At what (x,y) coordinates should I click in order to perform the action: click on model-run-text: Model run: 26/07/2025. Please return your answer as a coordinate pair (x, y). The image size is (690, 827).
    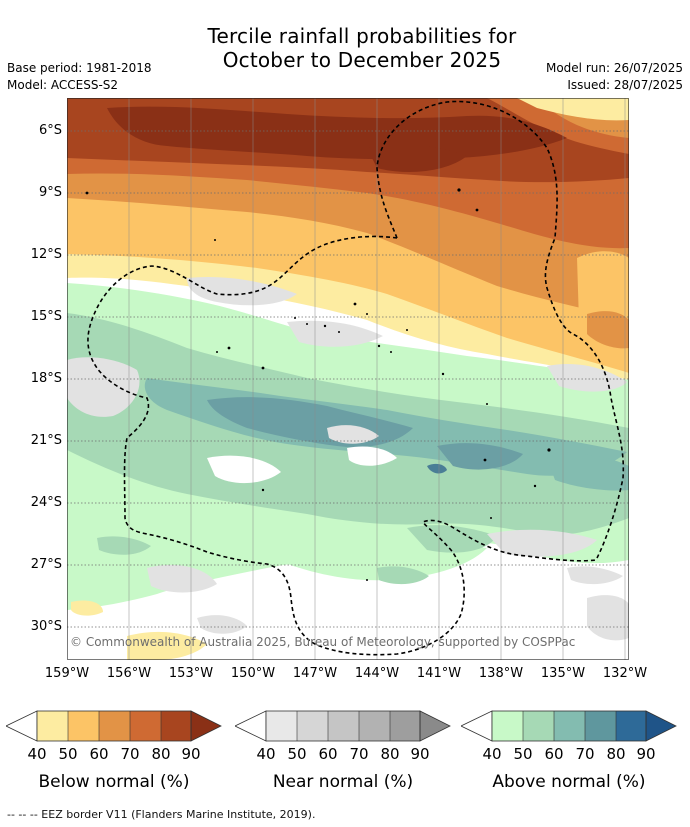
    Looking at the image, I should click on (614, 68).